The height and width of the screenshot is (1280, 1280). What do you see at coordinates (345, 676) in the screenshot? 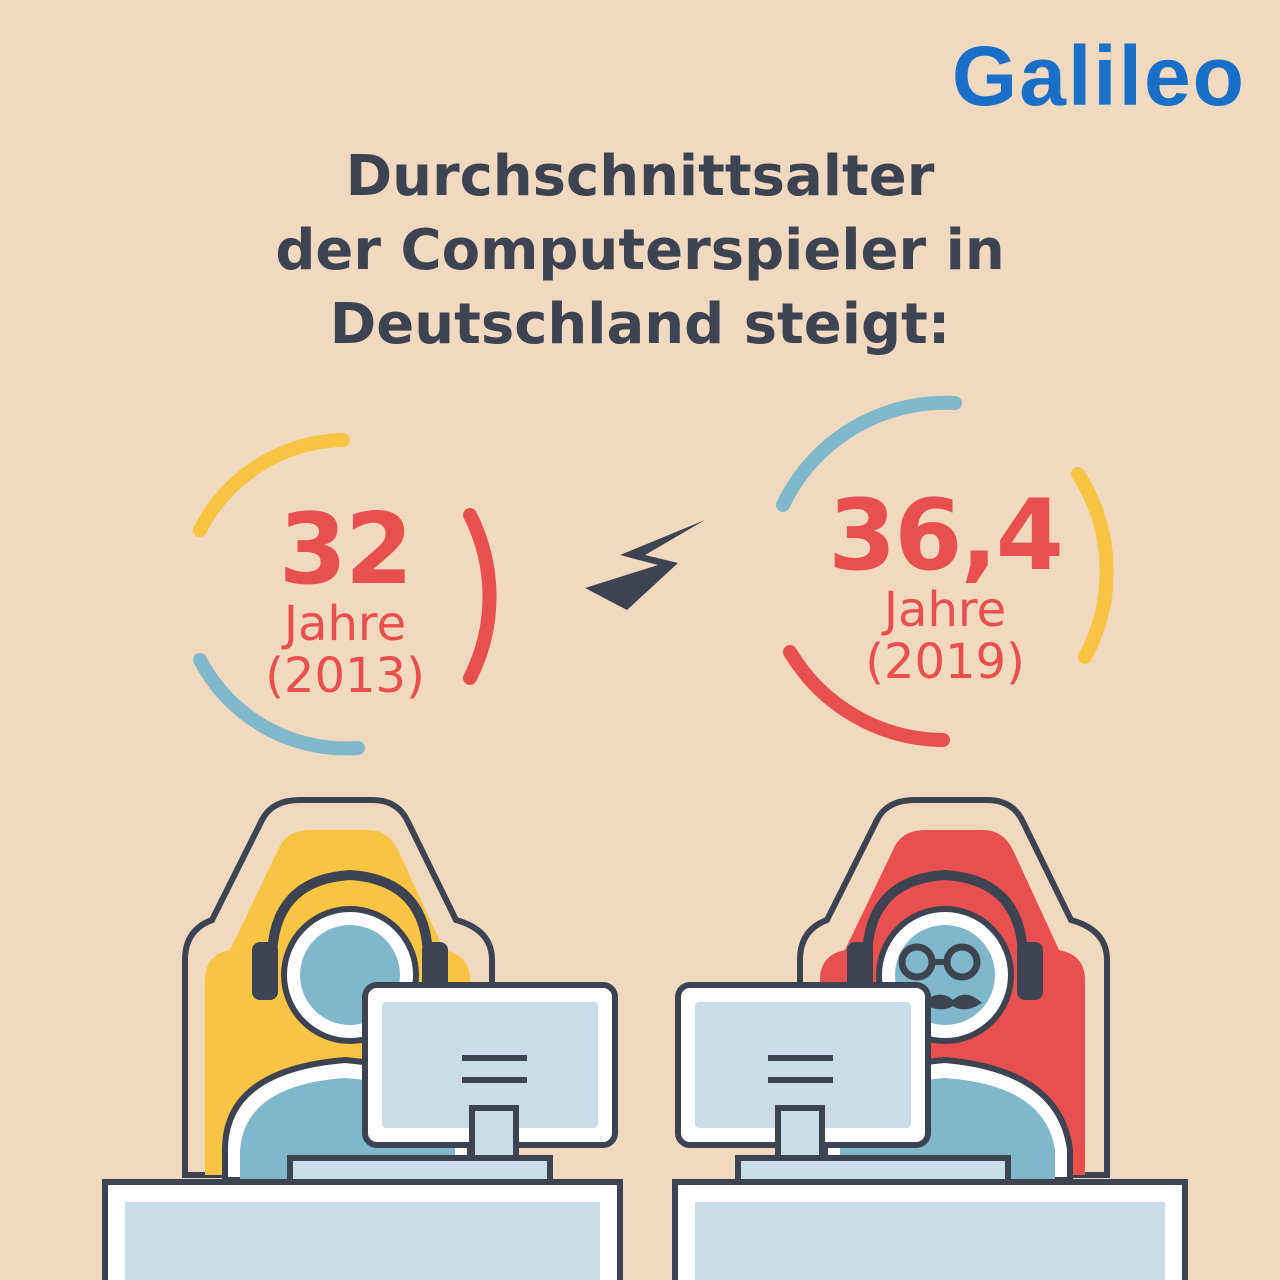
I see `stat-year: (2013)` at bounding box center [345, 676].